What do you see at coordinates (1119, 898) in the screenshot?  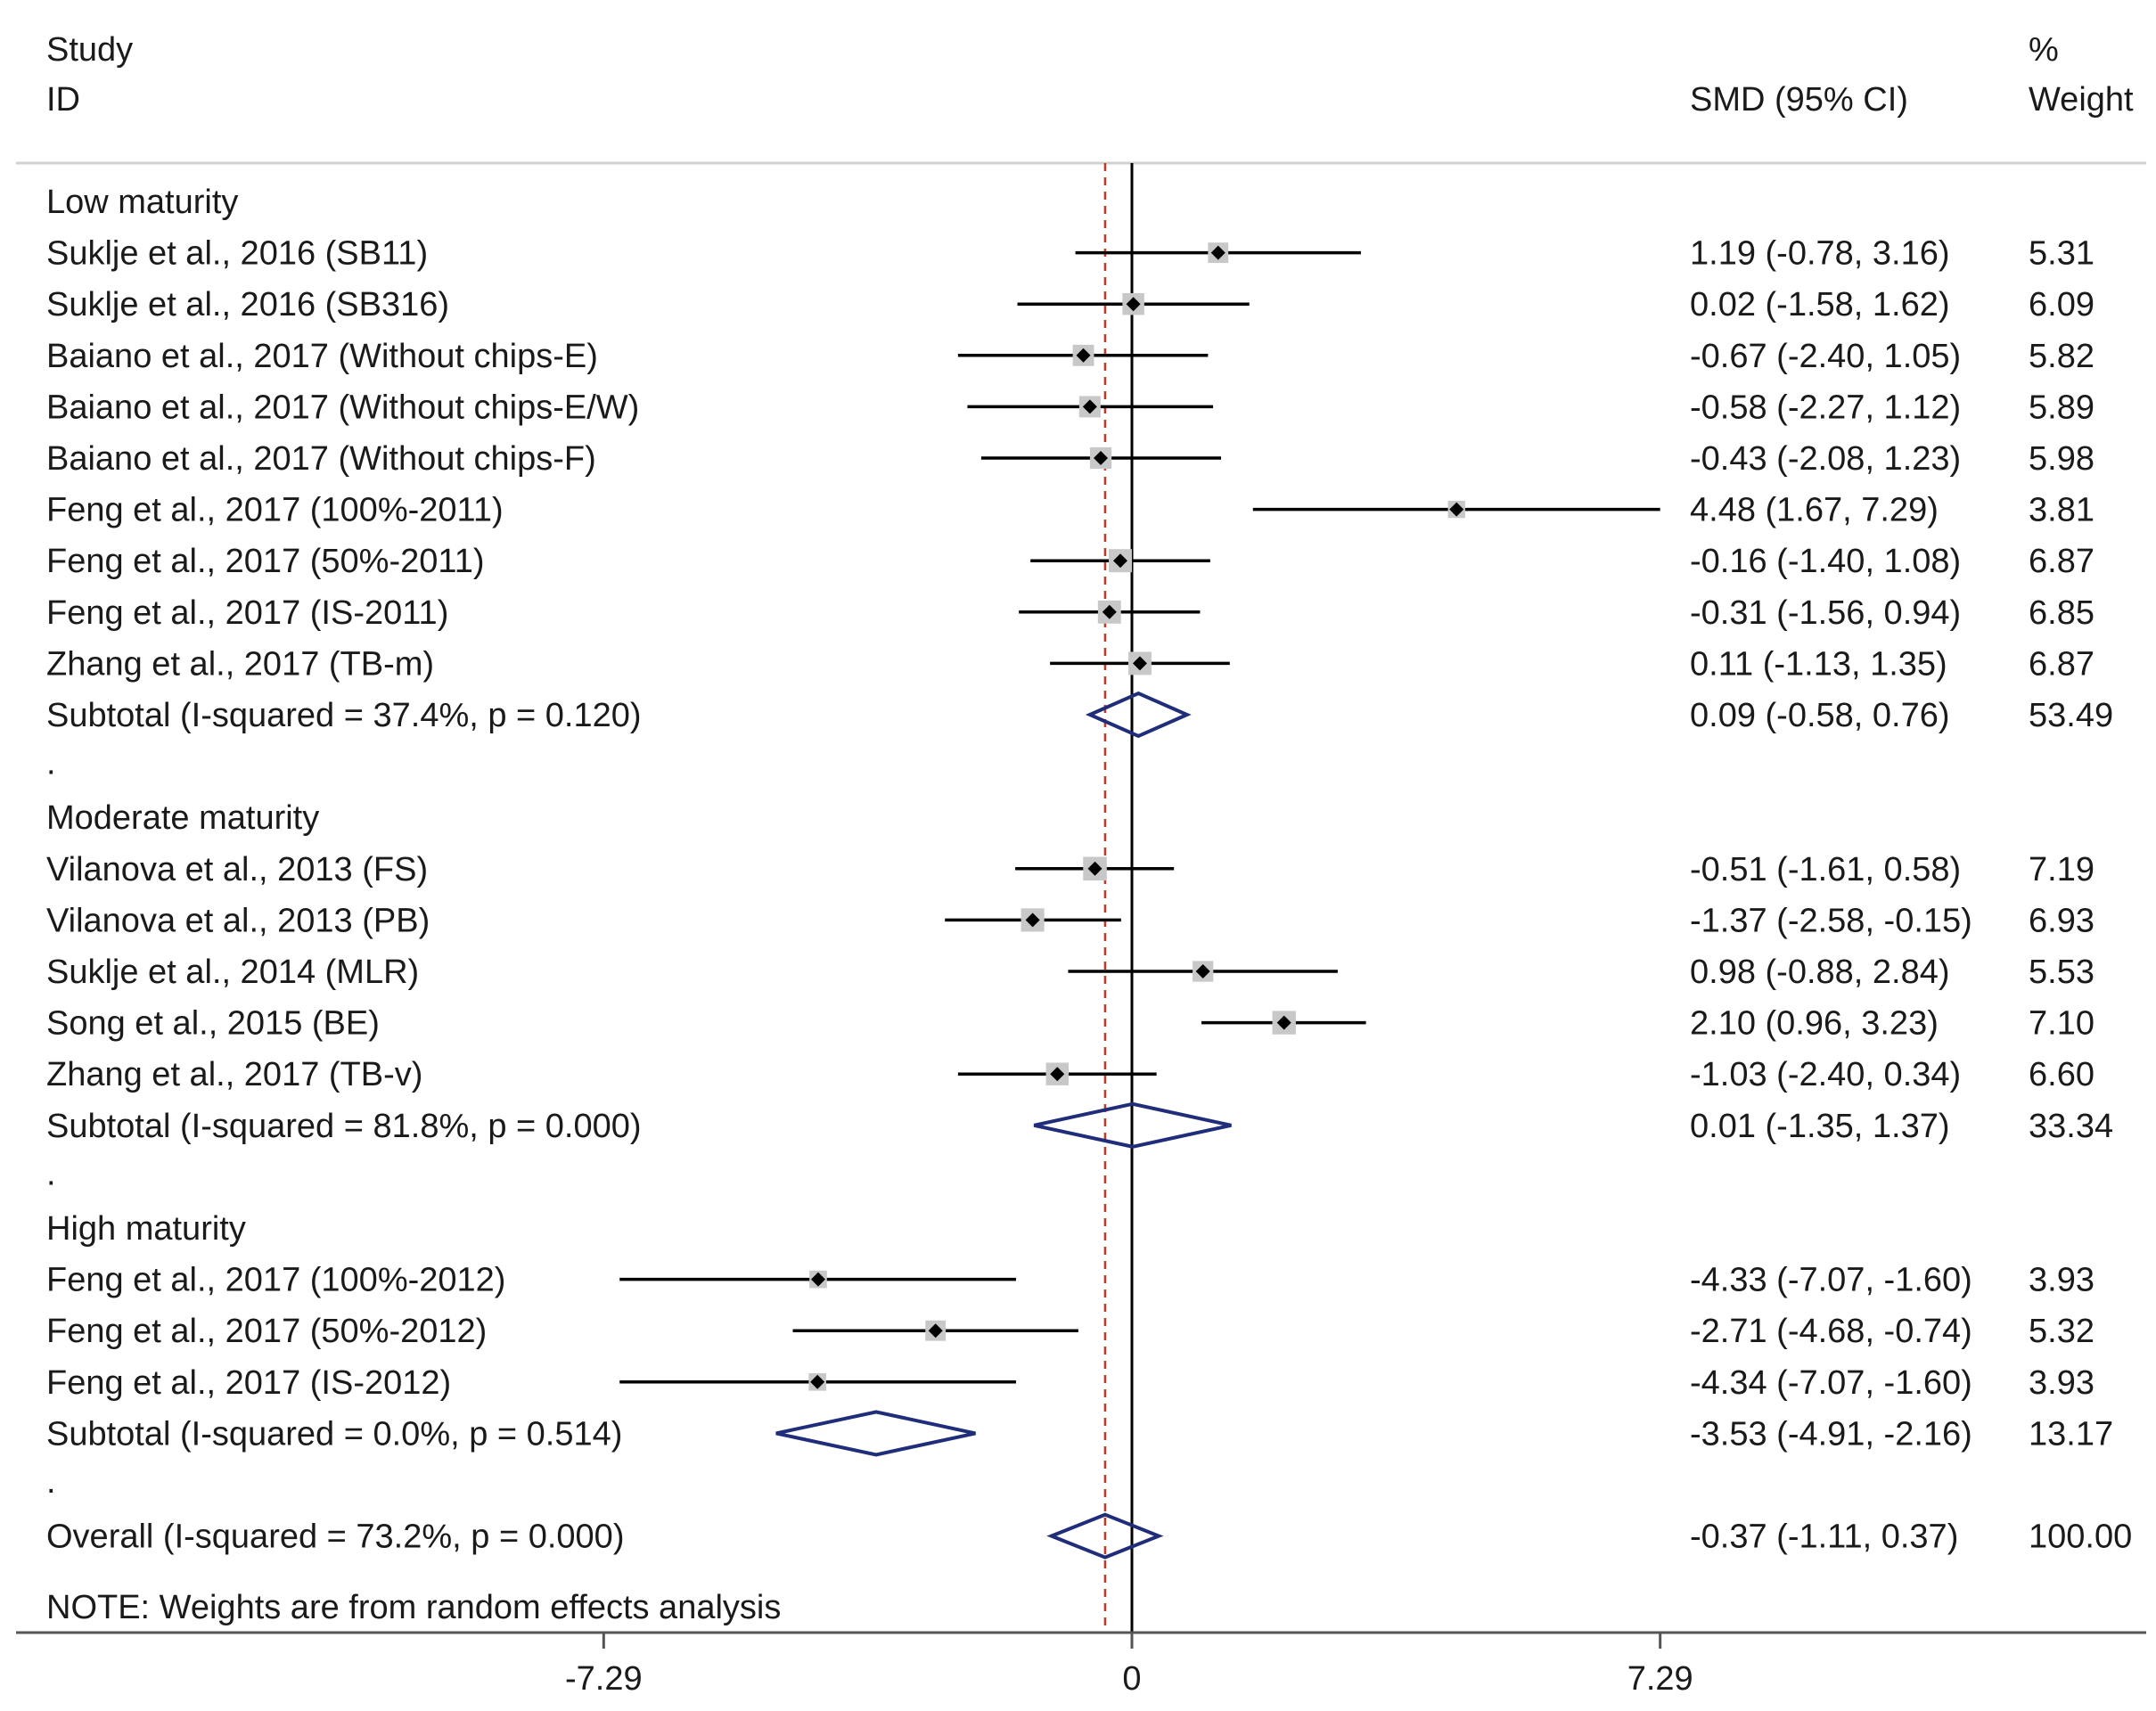 I see `reference-lines` at bounding box center [1119, 898].